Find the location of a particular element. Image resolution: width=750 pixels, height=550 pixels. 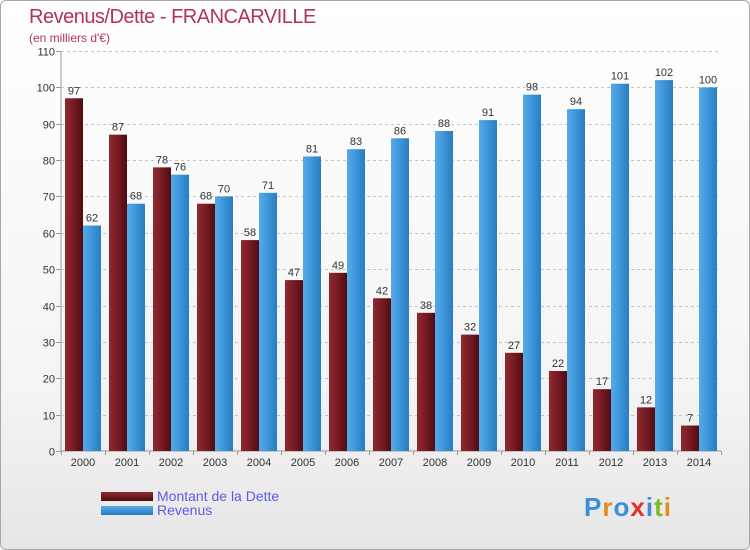

x-tick-label-2006: 2006 is located at coordinates (347, 463).